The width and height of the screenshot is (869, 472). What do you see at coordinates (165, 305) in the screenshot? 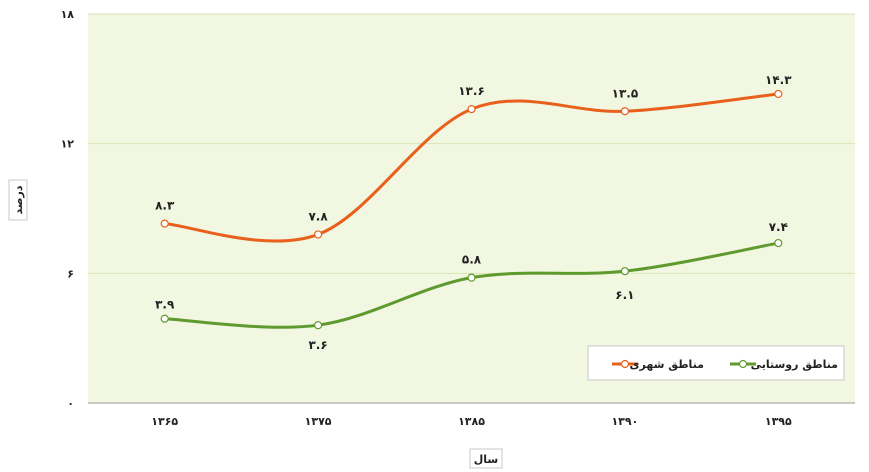
I see `data-label: ۳.۹` at bounding box center [165, 305].